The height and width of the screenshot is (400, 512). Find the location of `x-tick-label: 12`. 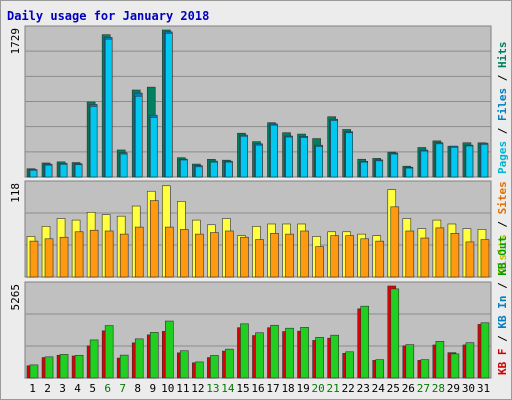

x-tick-label: 12 is located at coordinates (197, 388).